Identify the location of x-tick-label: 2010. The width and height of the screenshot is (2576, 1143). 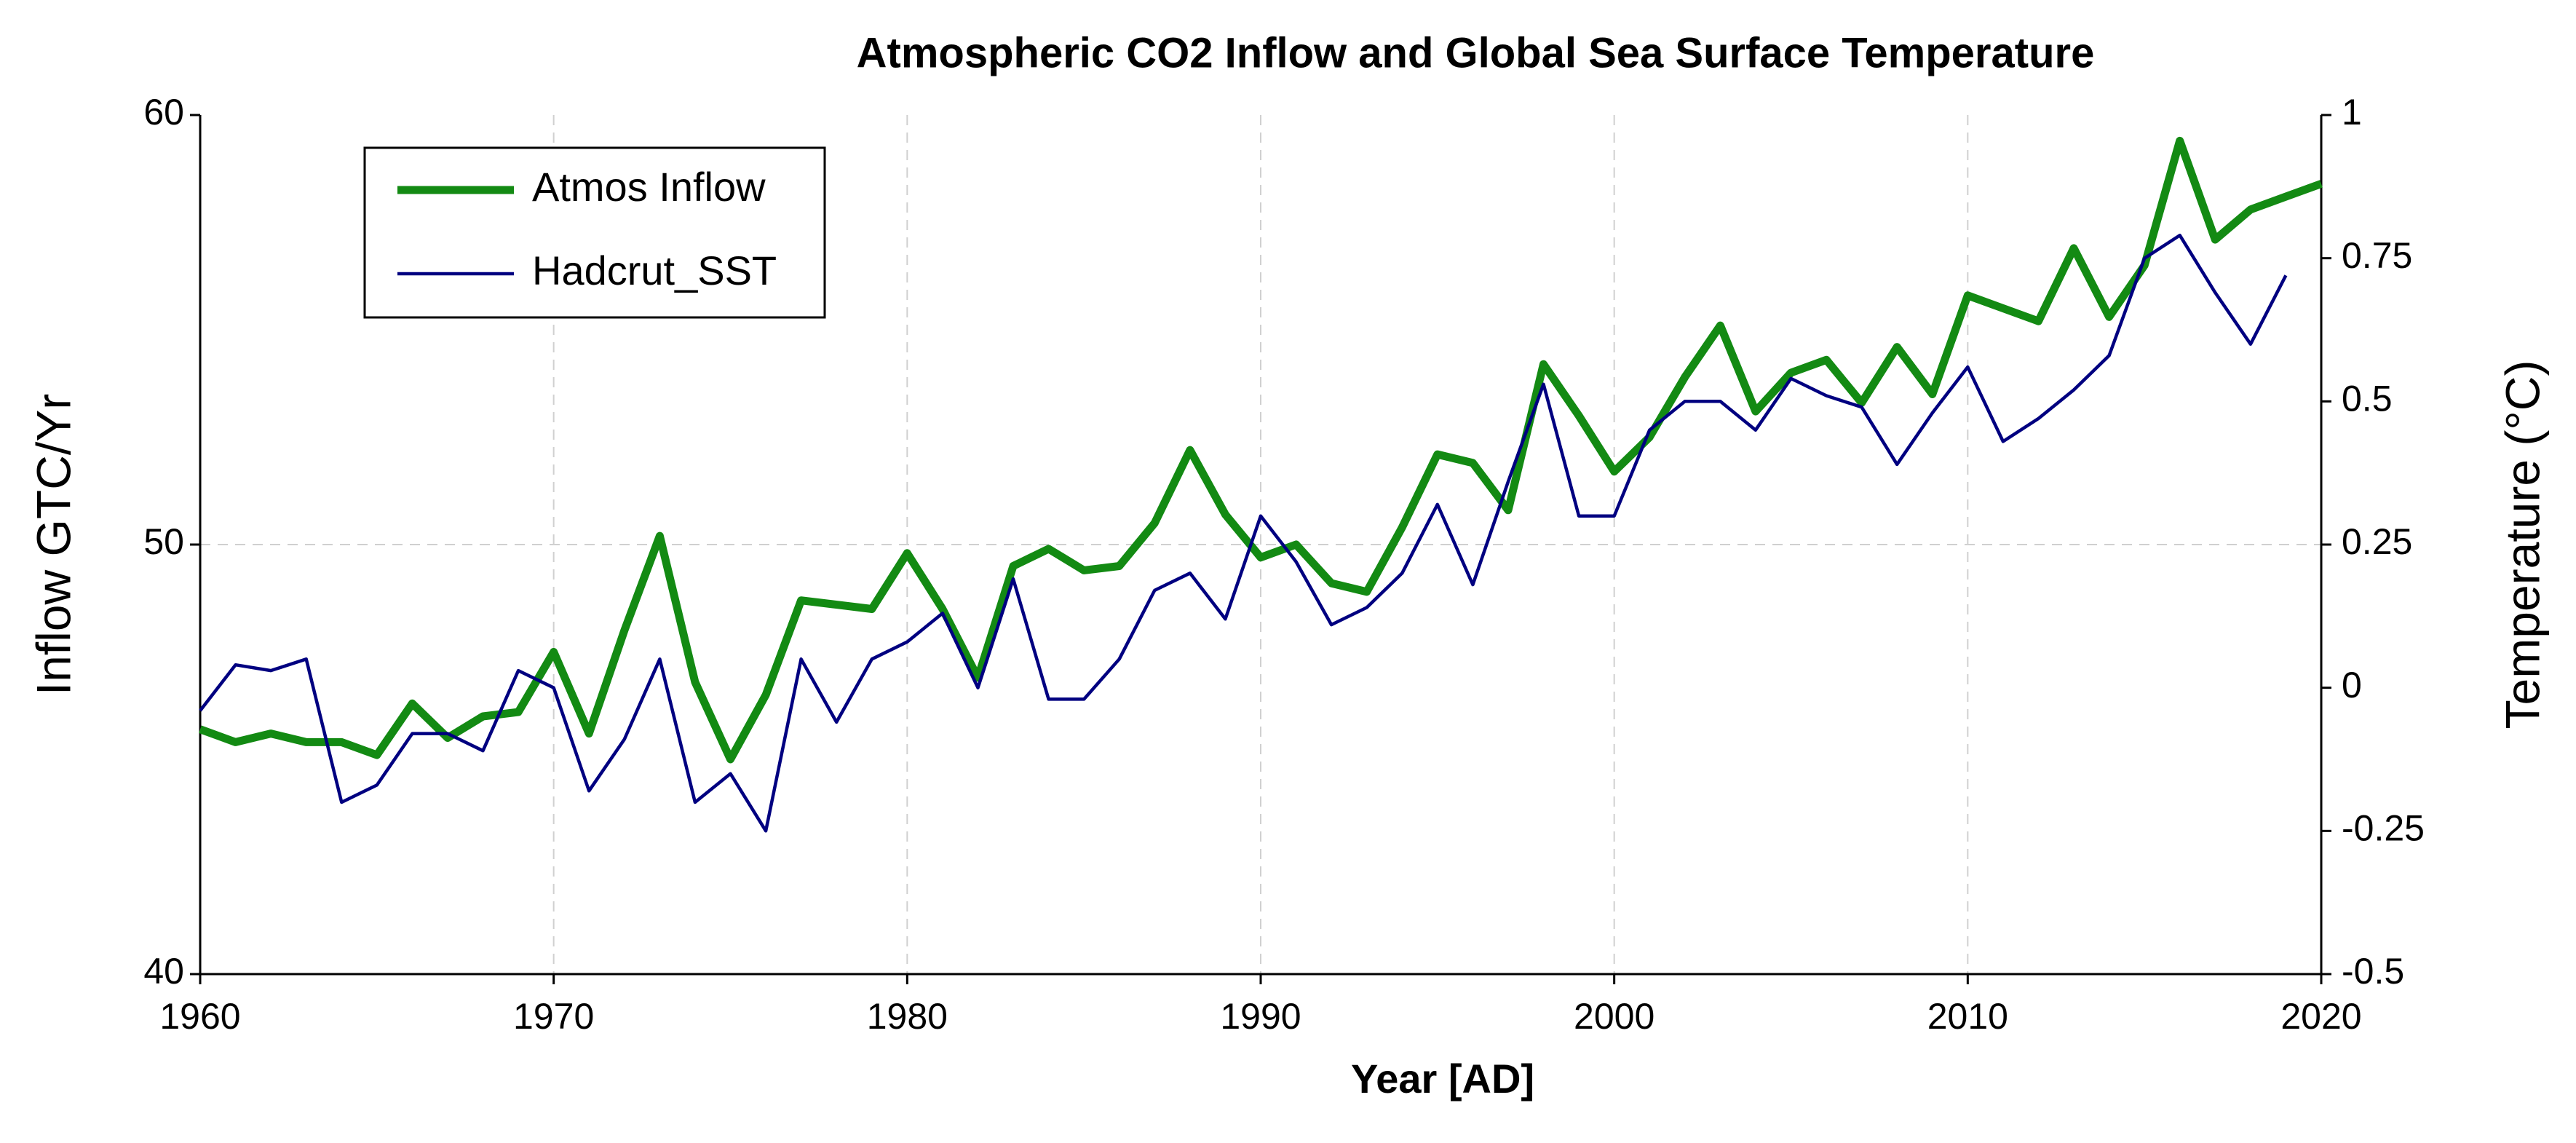
(1967, 1016).